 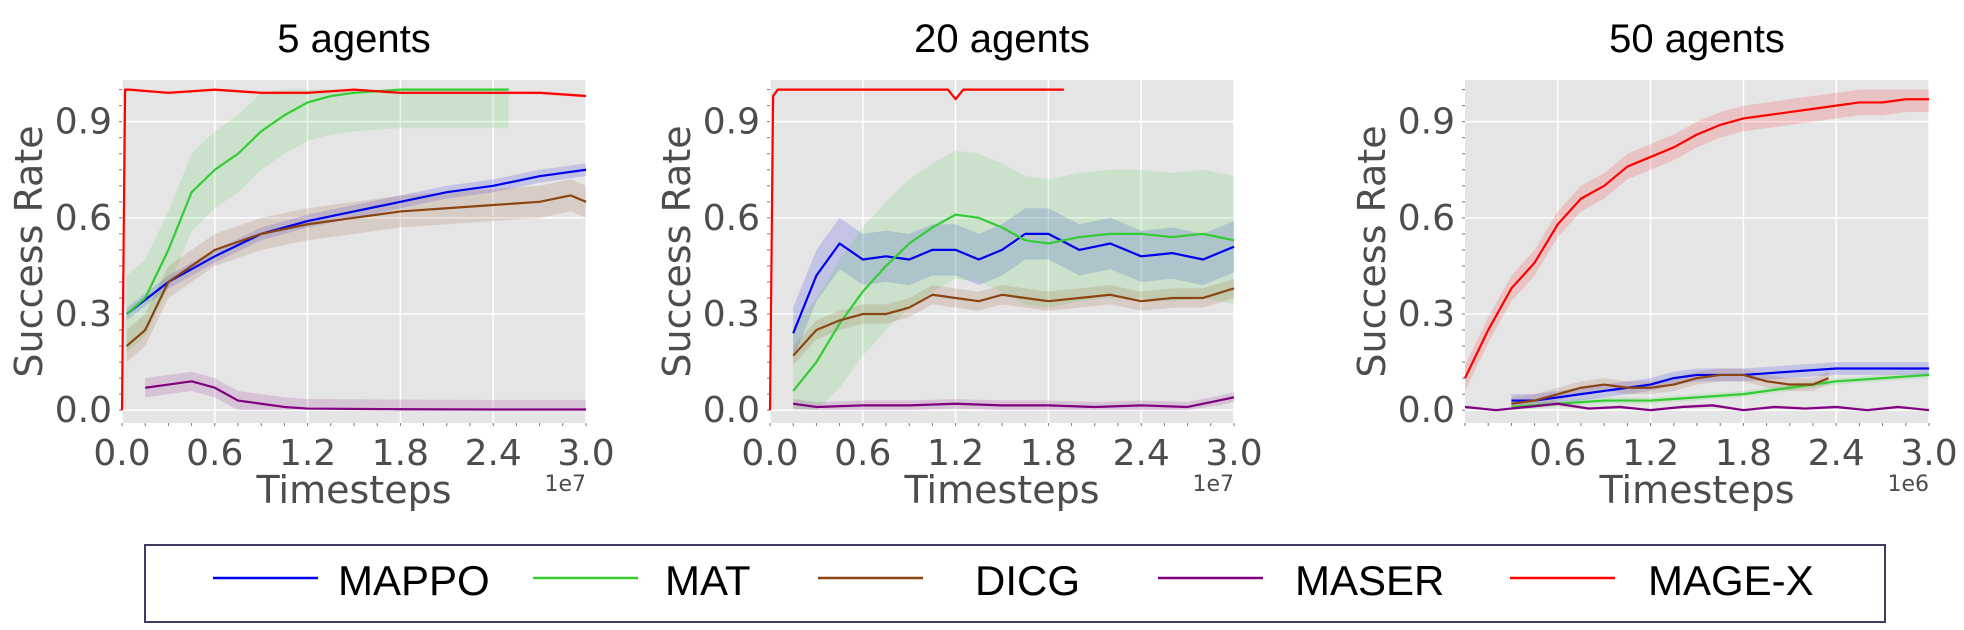 I want to click on legend-label-maser: MASER, so click(x=1369, y=580).